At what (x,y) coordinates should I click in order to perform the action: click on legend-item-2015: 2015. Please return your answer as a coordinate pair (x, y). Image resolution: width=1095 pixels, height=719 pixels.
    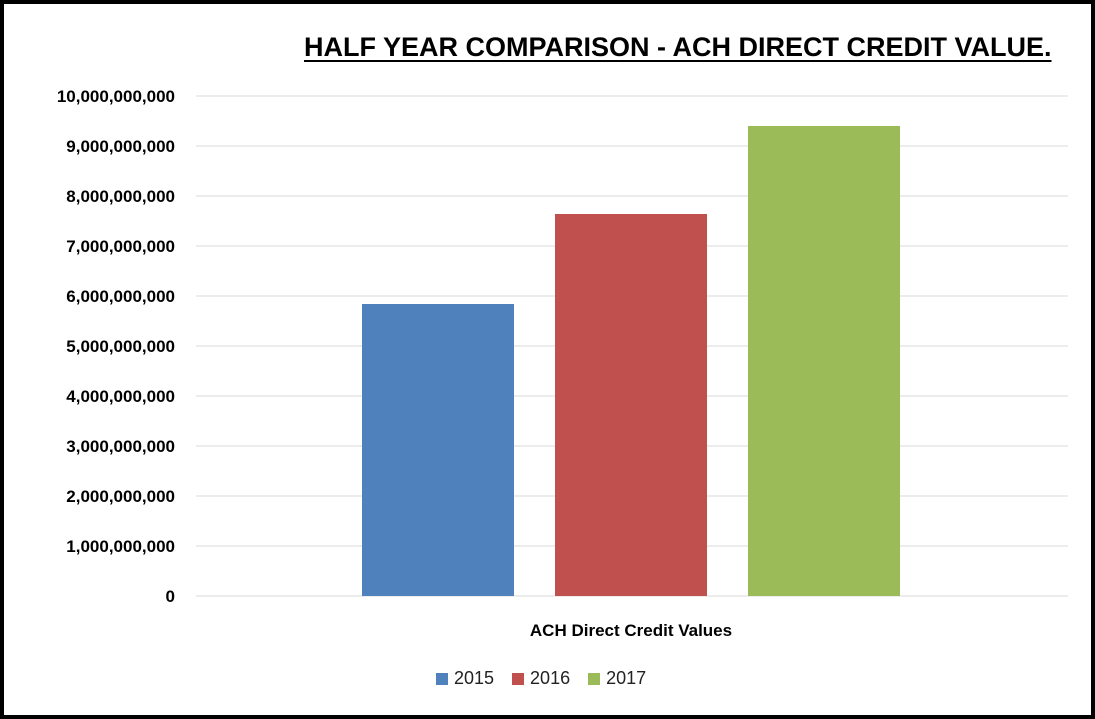
    Looking at the image, I should click on (465, 678).